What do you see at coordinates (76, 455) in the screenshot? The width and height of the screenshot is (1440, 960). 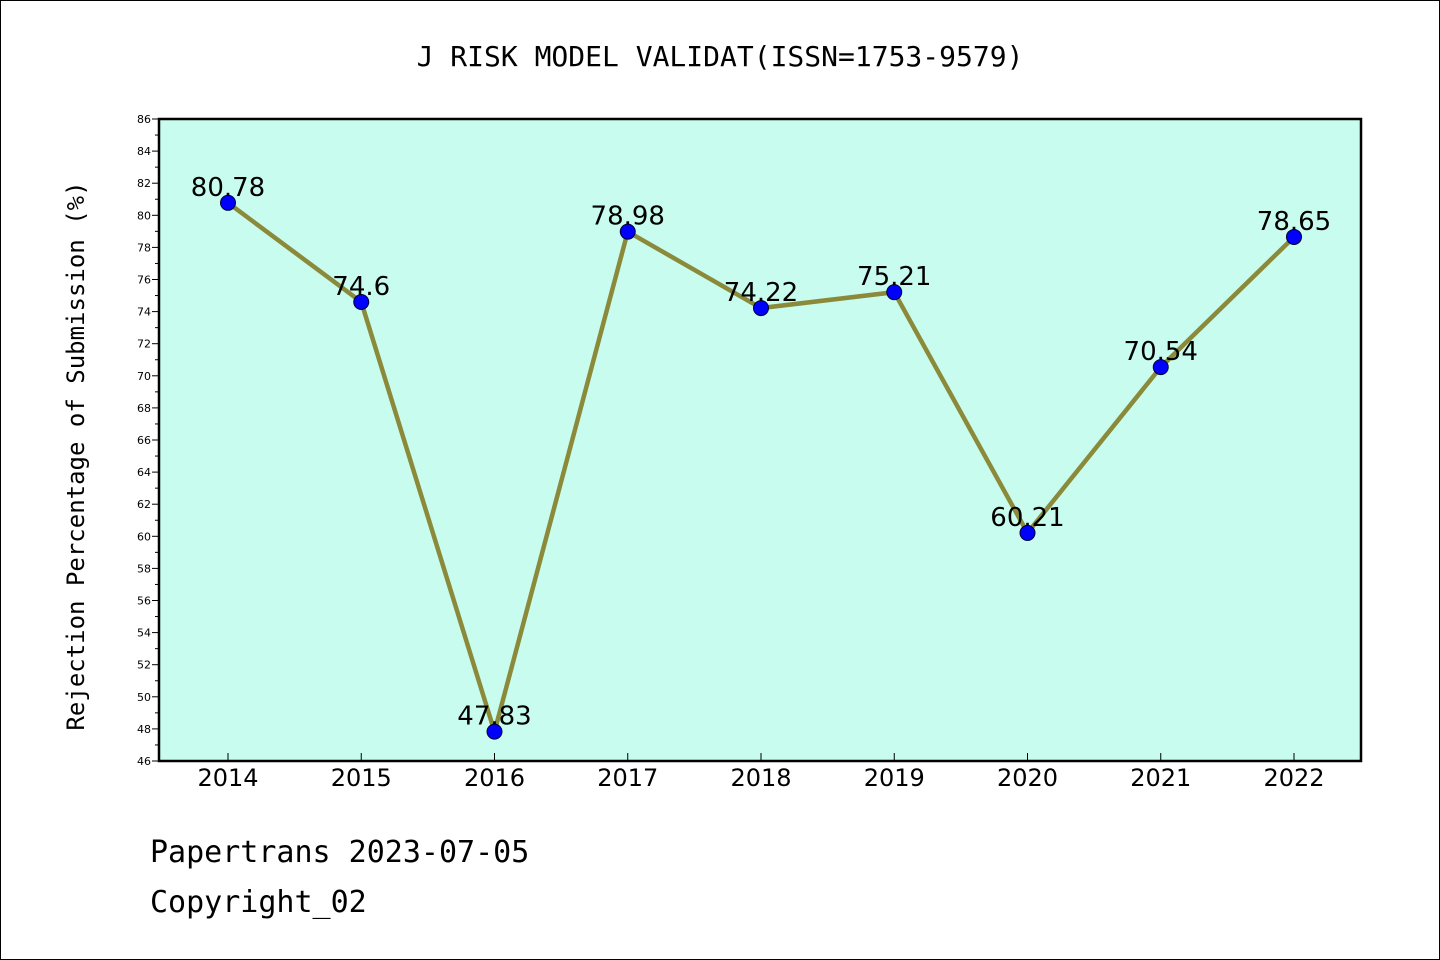 I see `y-axis-label: Rejection Percentage of Submission (%)` at bounding box center [76, 455].